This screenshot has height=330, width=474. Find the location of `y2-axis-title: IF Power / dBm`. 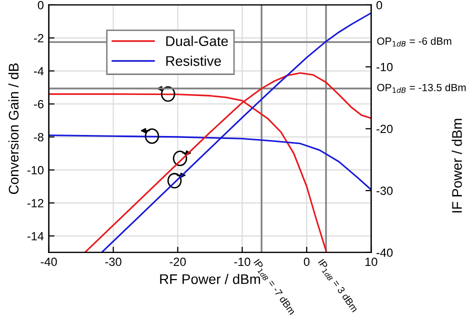

y2-axis-title: IF Power / dBm is located at coordinates (457, 165).